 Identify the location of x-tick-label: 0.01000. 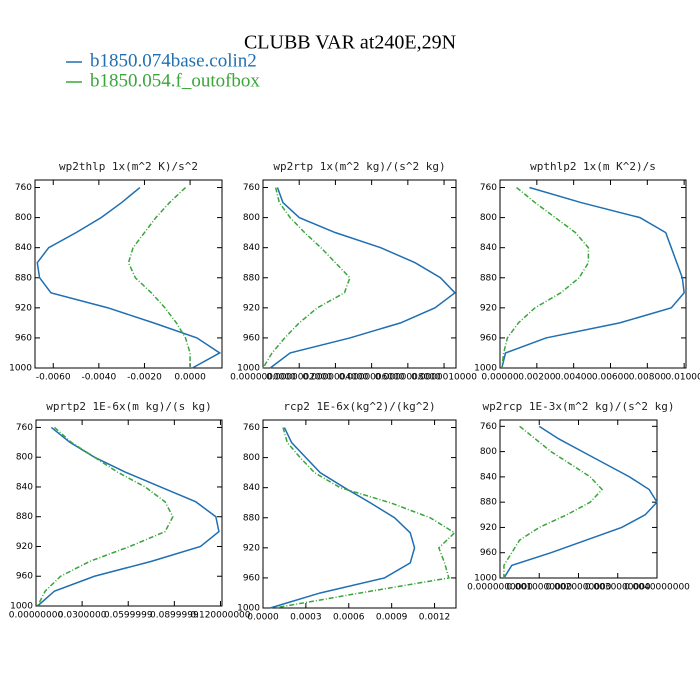
(683, 378).